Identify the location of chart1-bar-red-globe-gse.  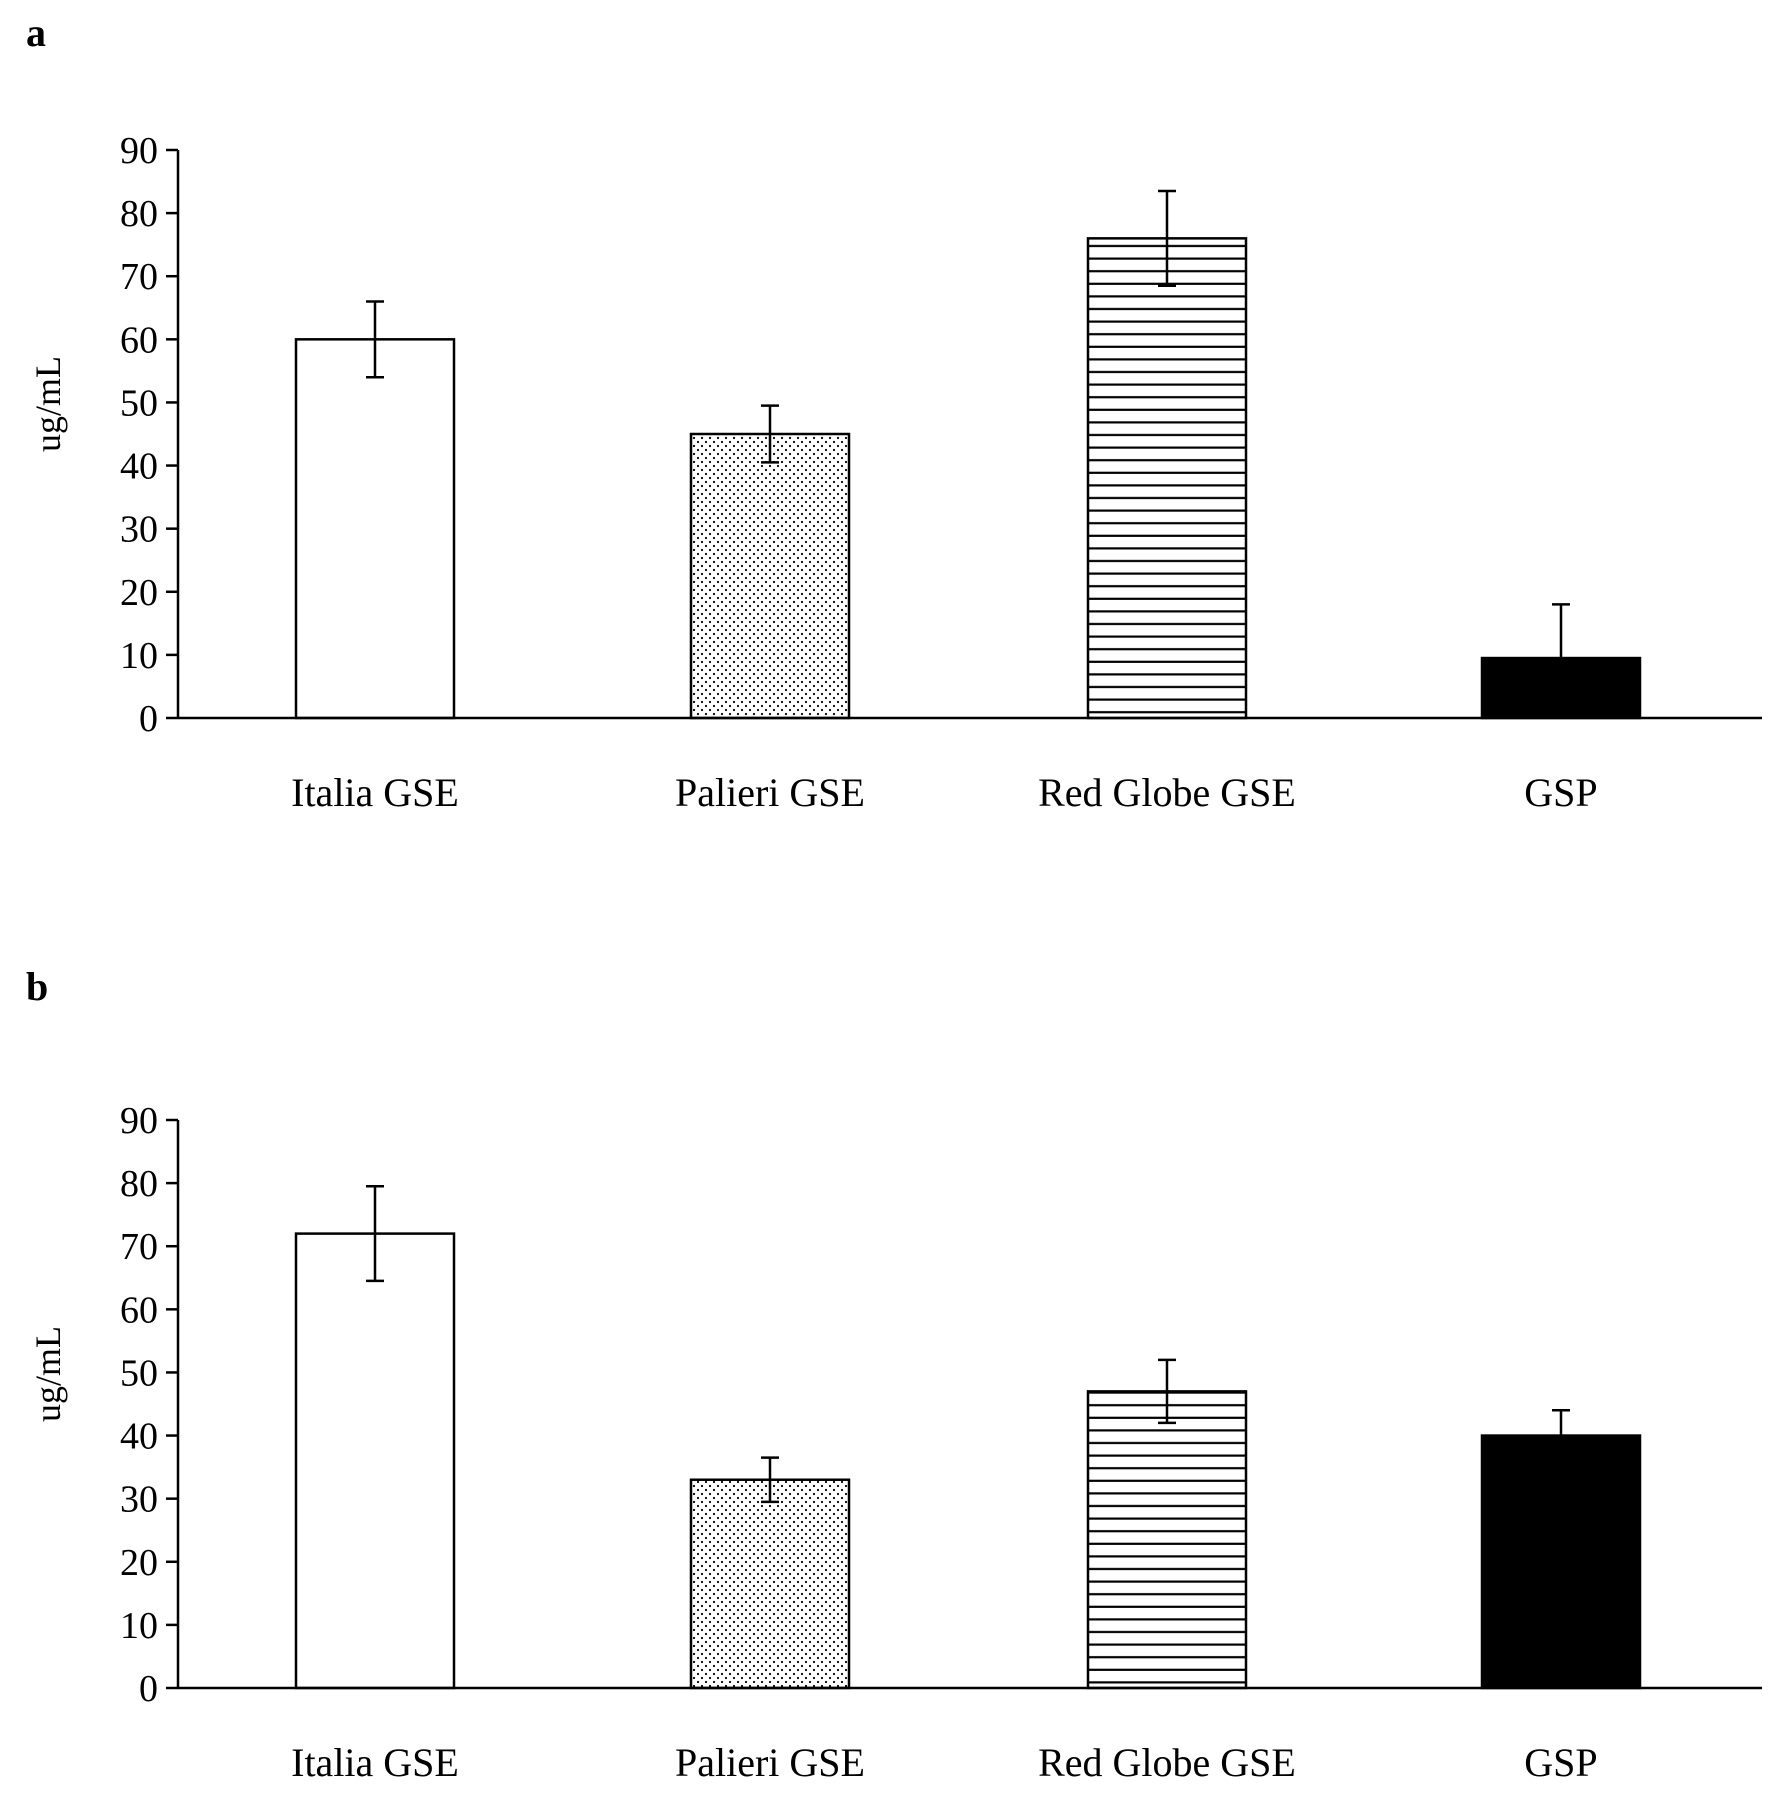
(1167, 478).